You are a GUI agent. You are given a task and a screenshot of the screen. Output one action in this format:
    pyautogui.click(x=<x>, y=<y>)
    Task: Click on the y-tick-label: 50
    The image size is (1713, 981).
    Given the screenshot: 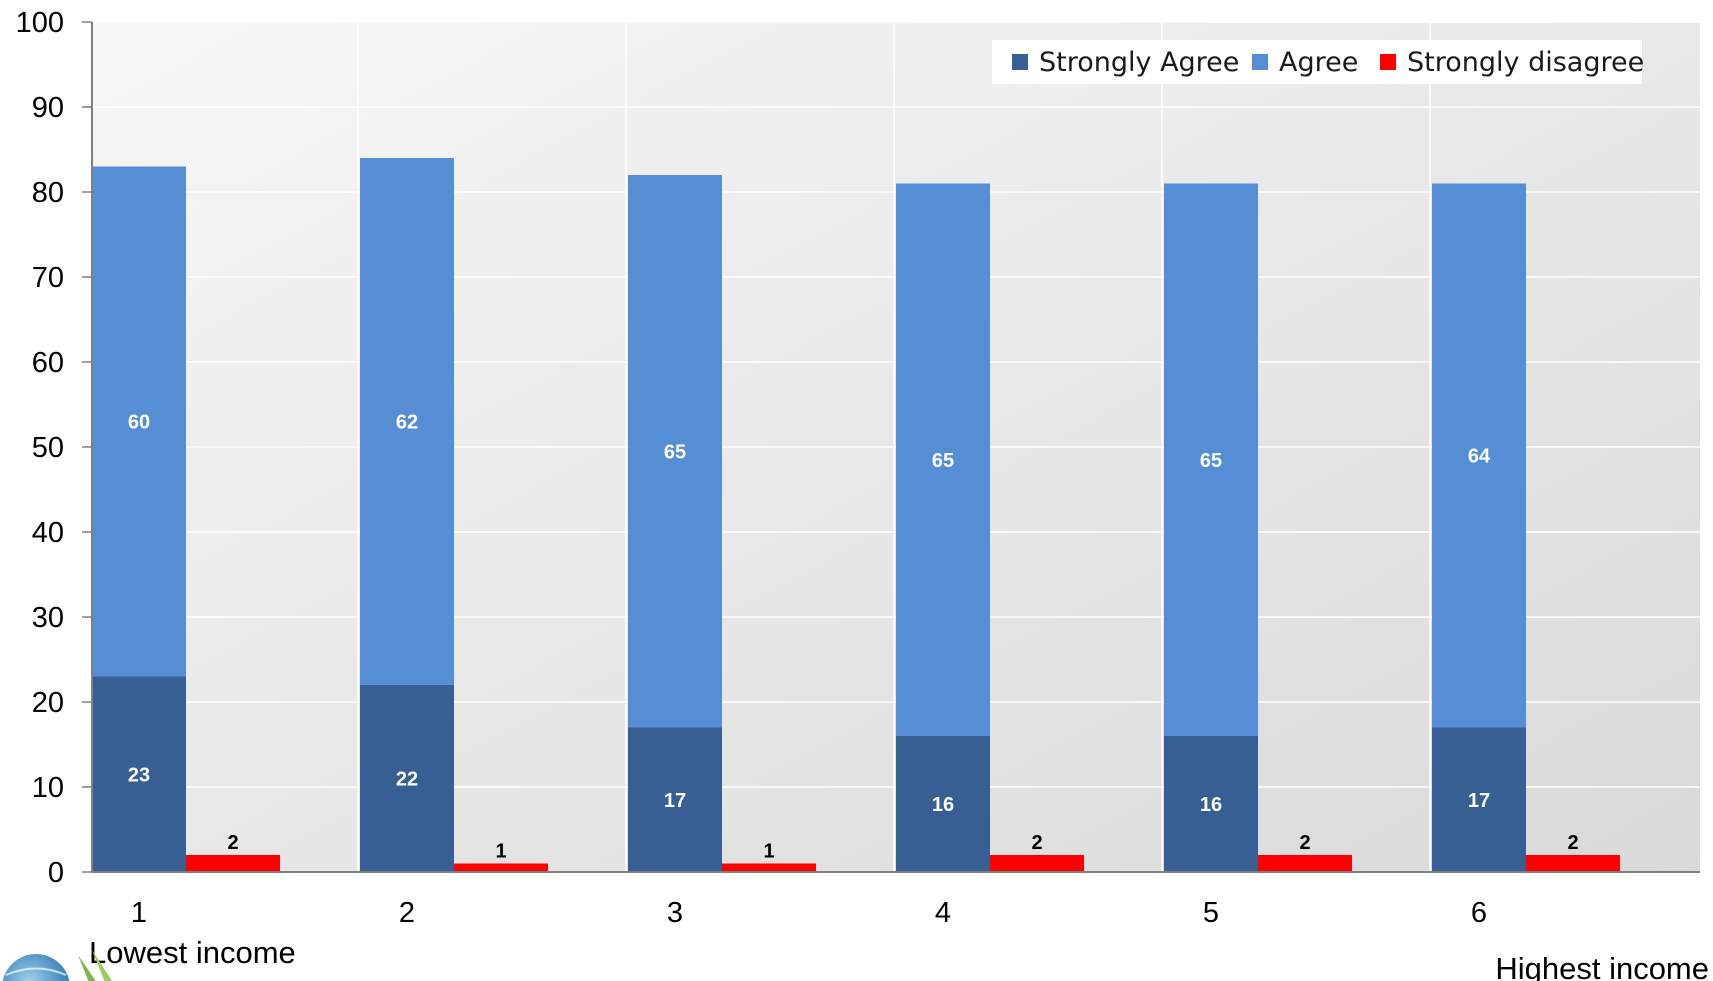 What is the action you would take?
    pyautogui.click(x=48, y=448)
    